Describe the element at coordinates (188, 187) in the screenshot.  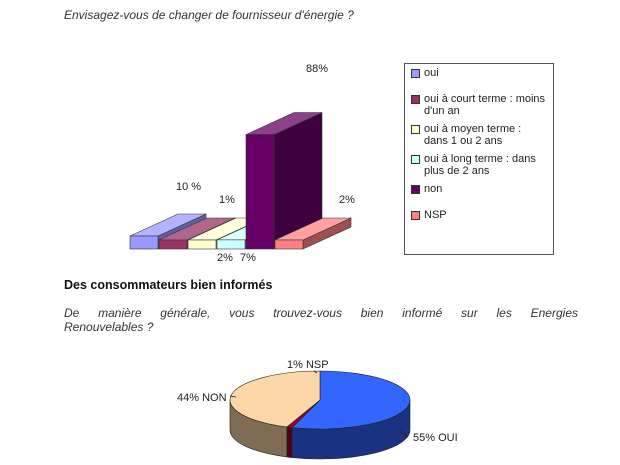
I see `bar-value-label: 10 %` at that location.